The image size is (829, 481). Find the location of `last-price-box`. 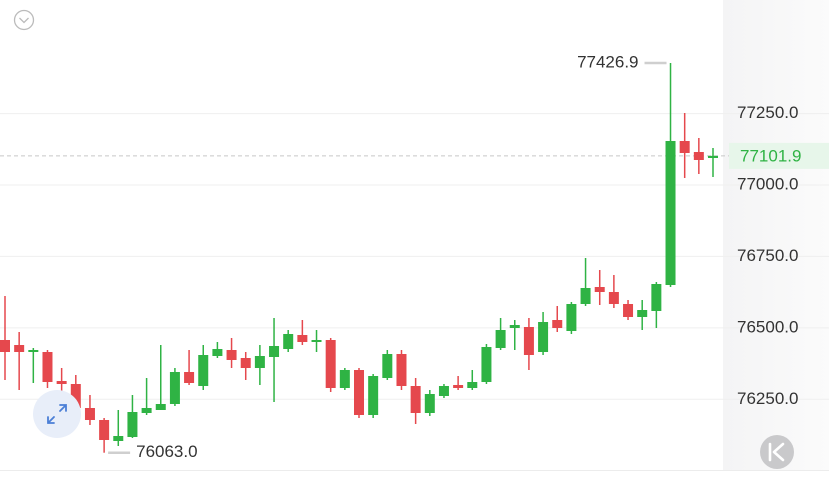

last-price-box is located at coordinates (779, 155).